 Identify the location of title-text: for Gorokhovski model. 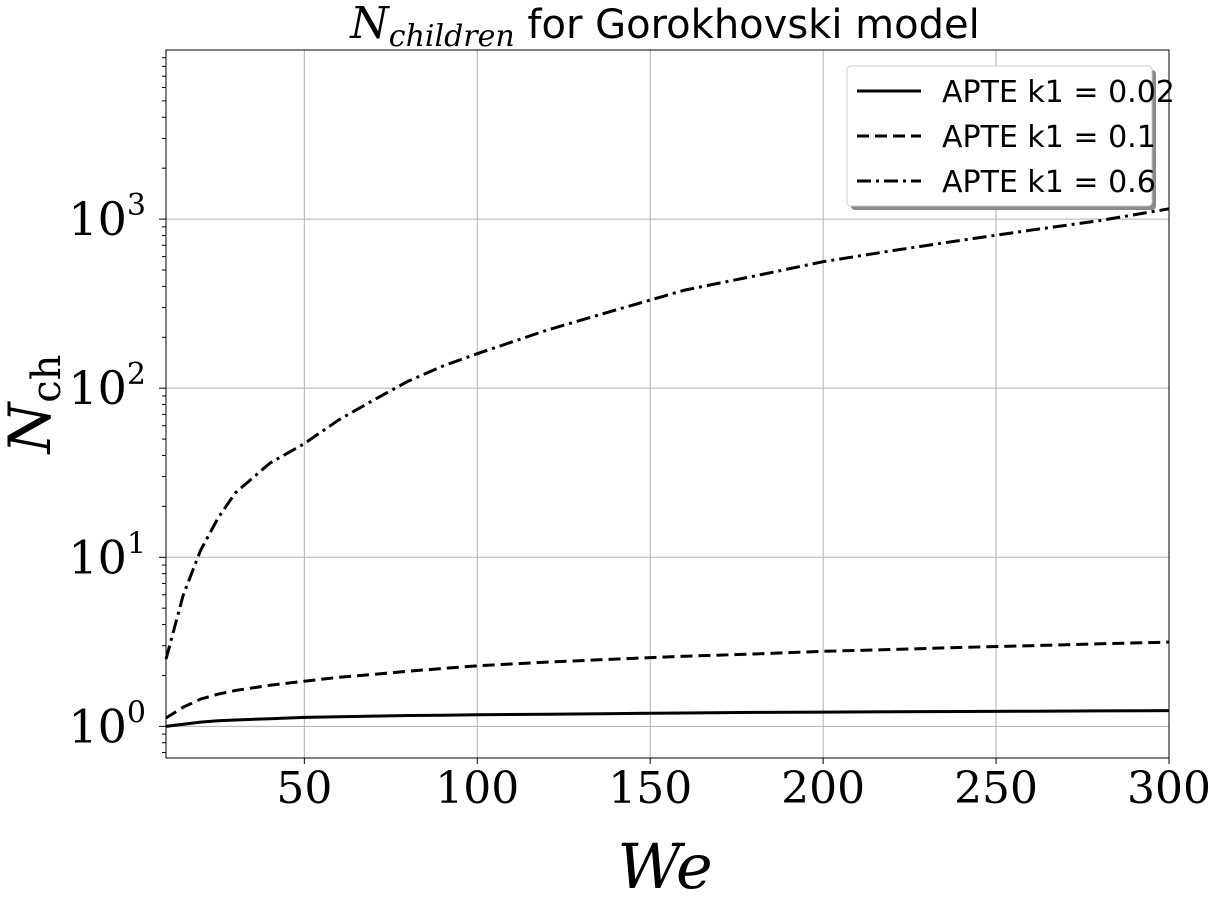
(747, 25).